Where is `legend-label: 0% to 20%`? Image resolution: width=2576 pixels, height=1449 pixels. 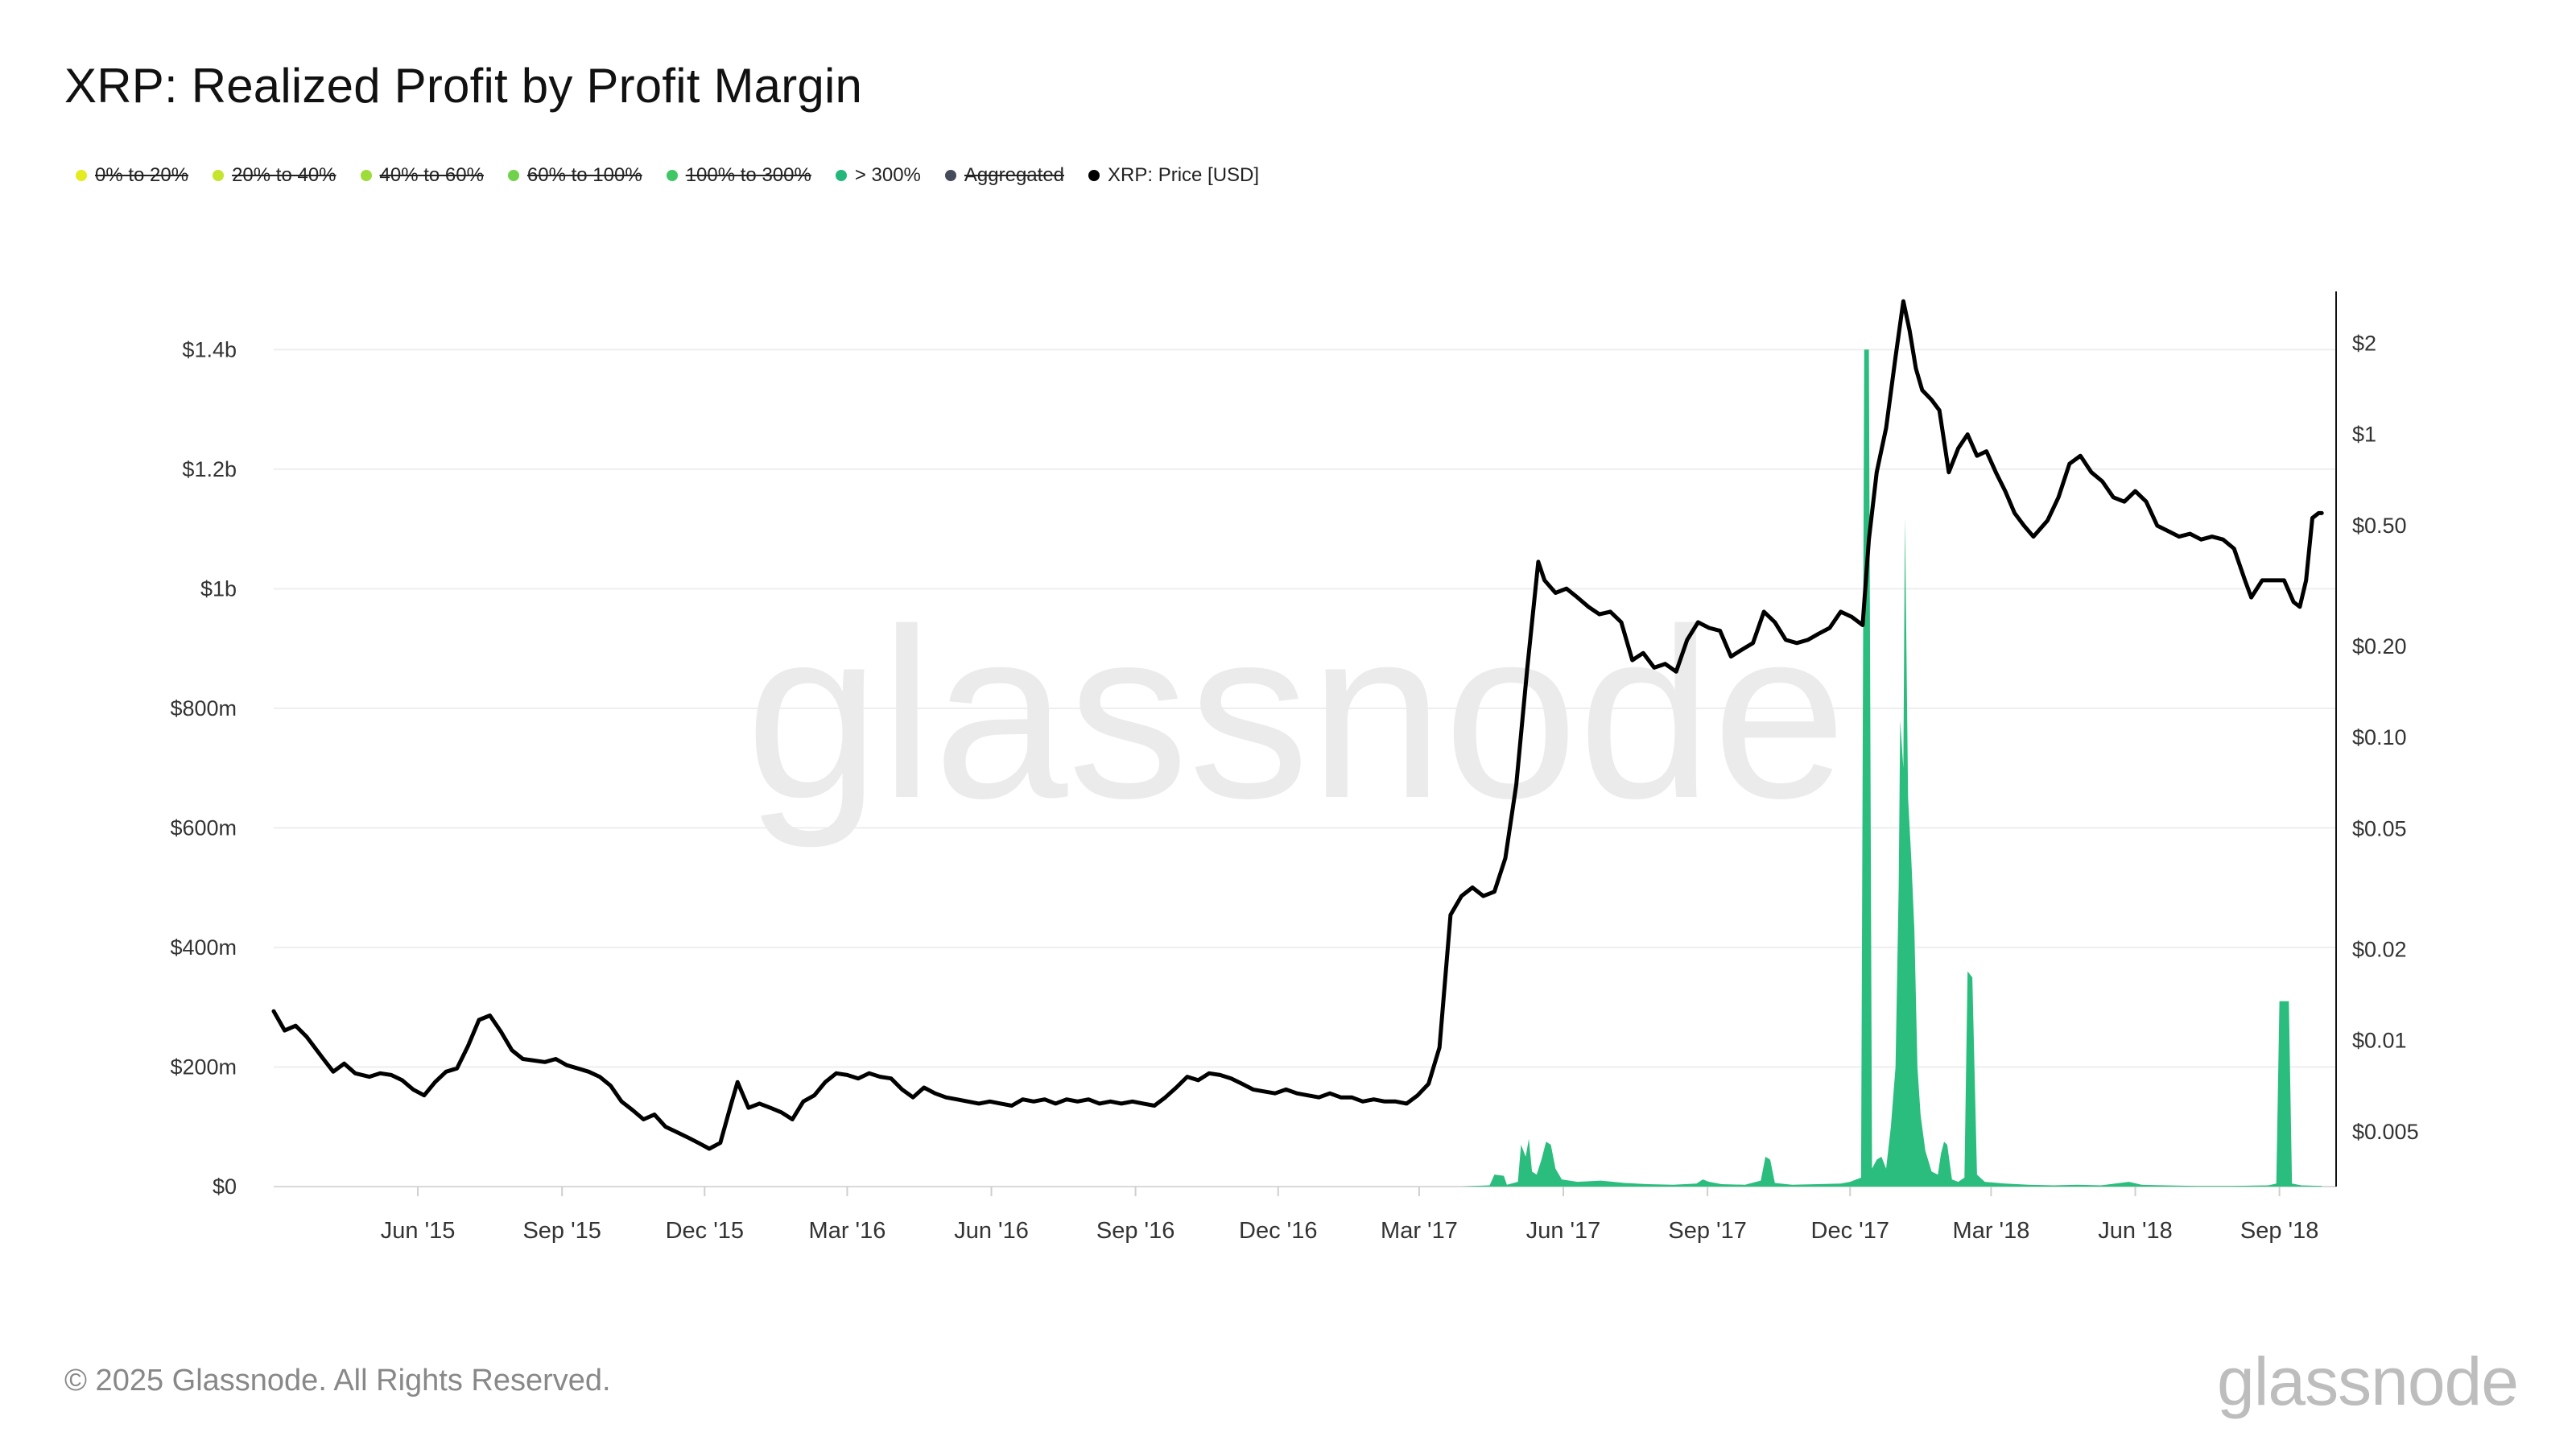 legend-label: 0% to 20% is located at coordinates (142, 175).